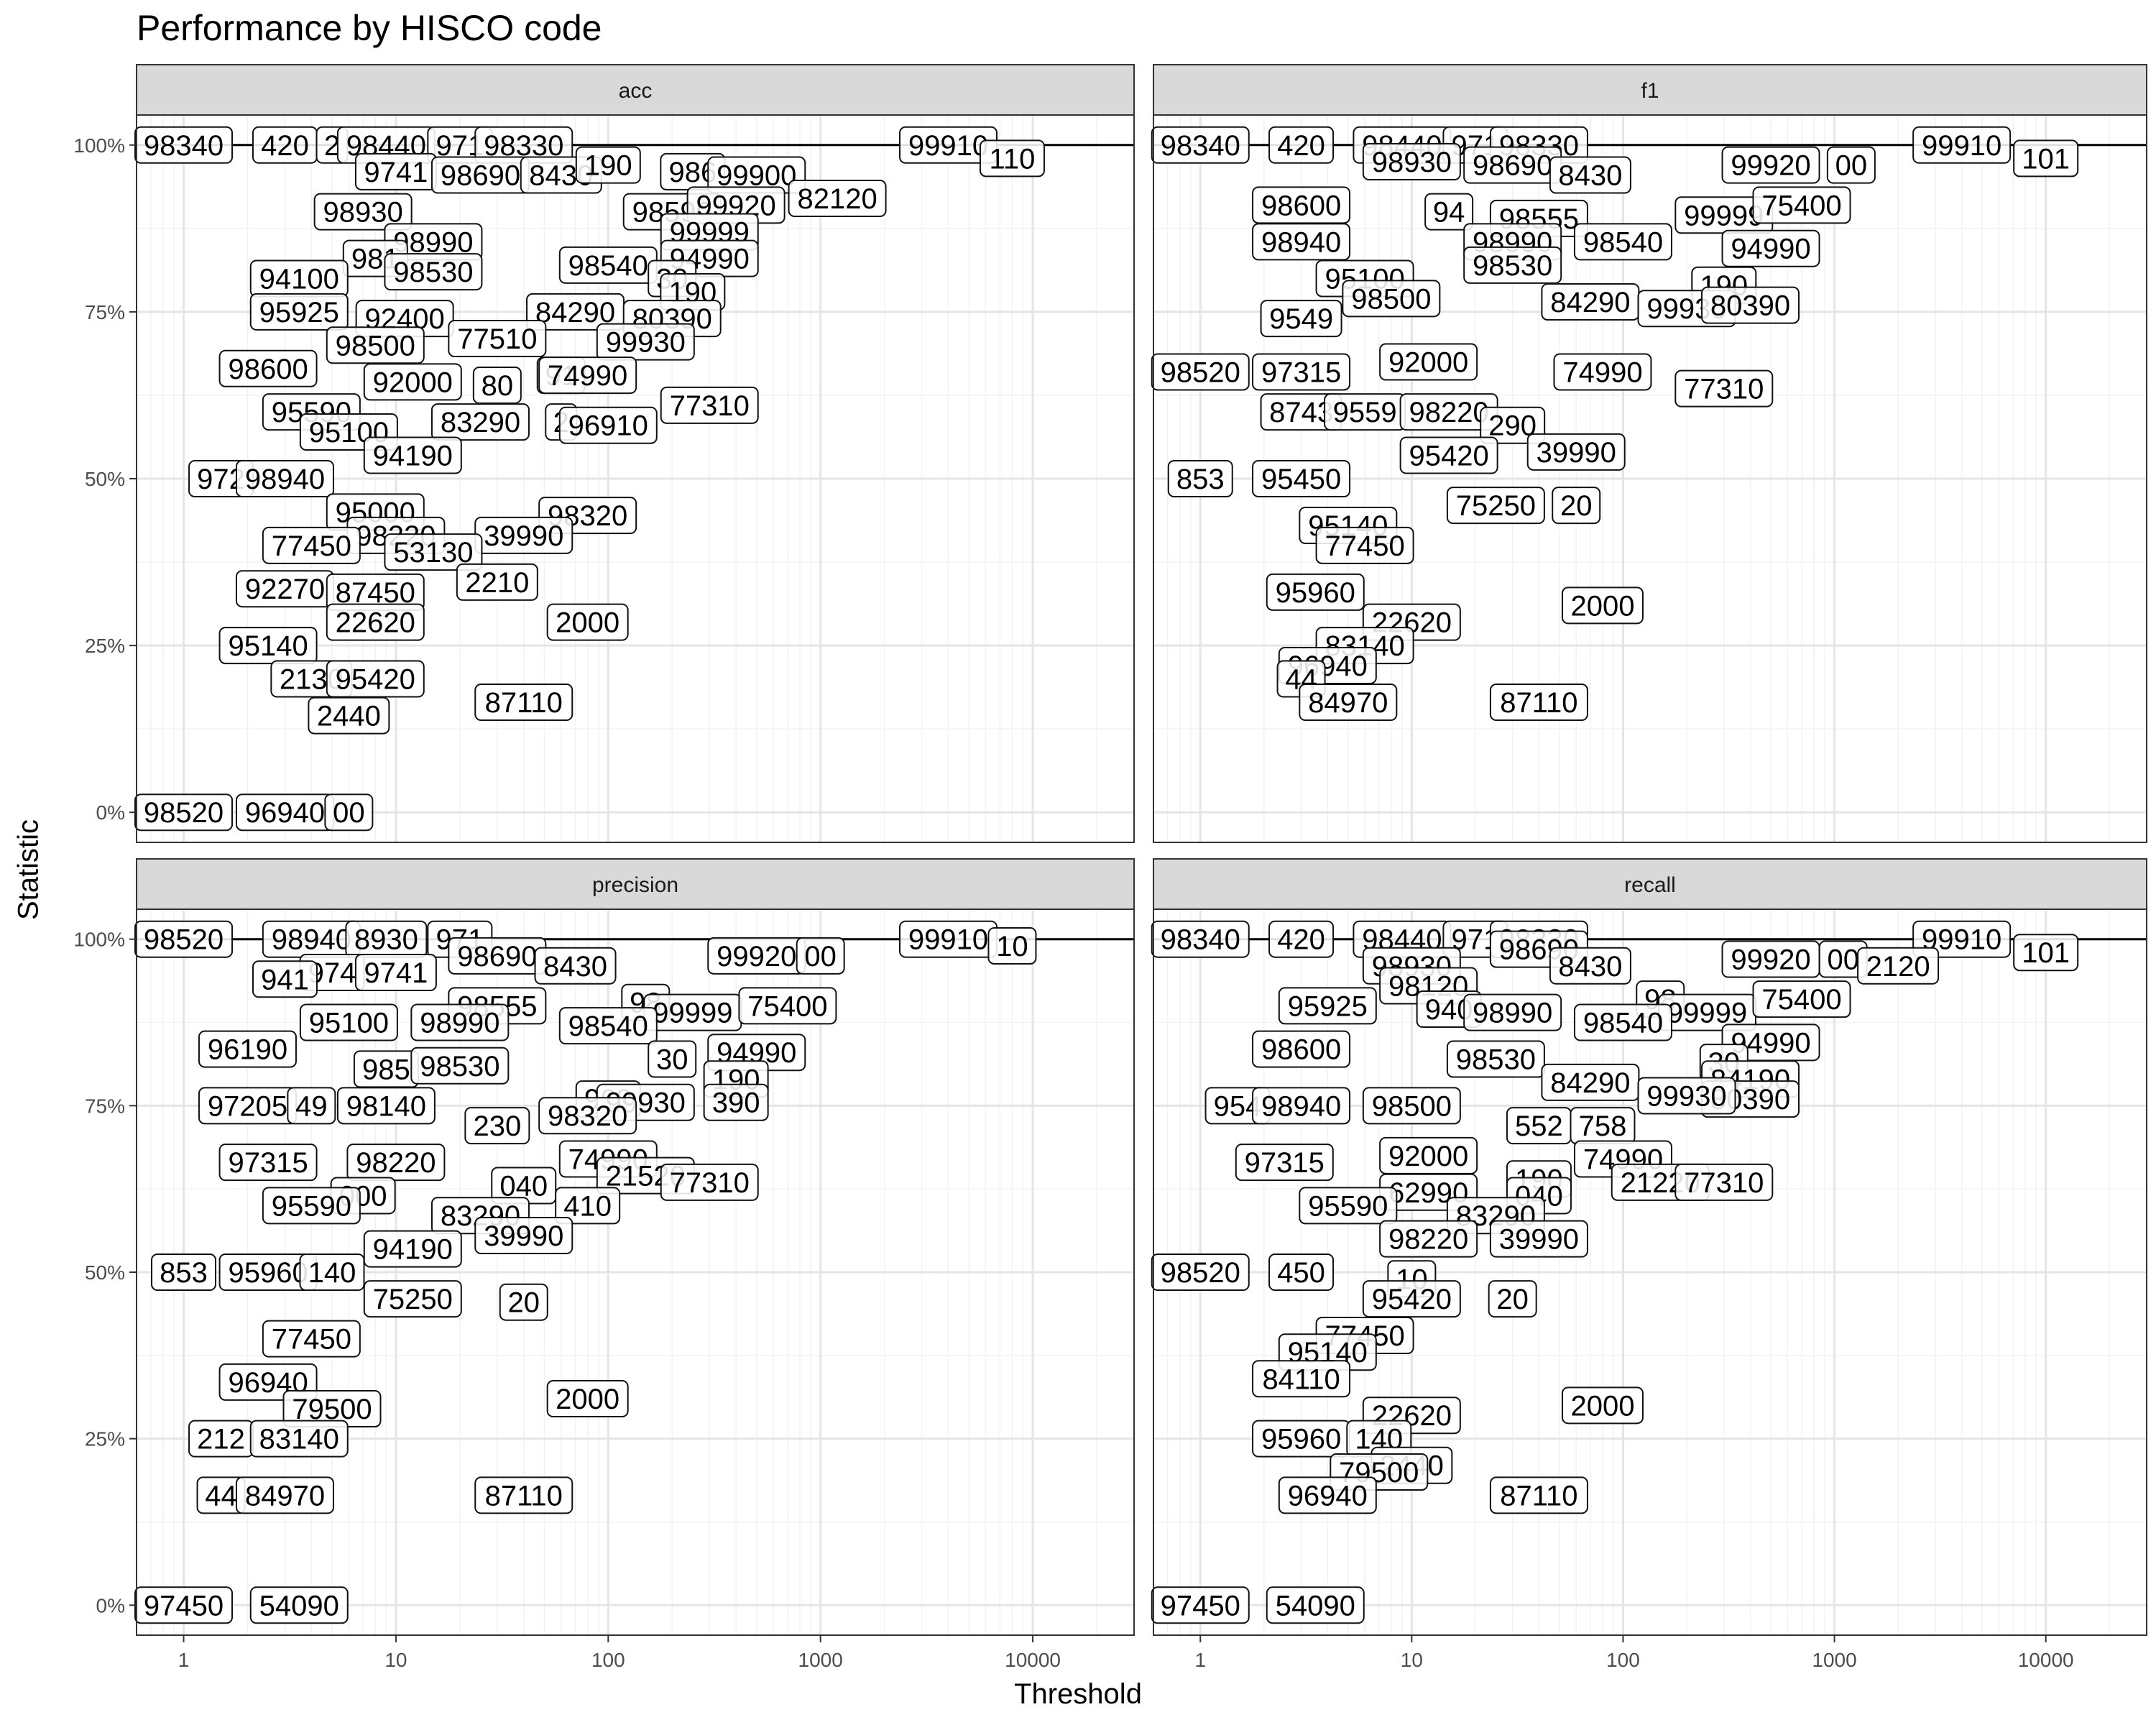 The height and width of the screenshot is (1725, 2156). I want to click on point-label: 2000, so click(1602, 606).